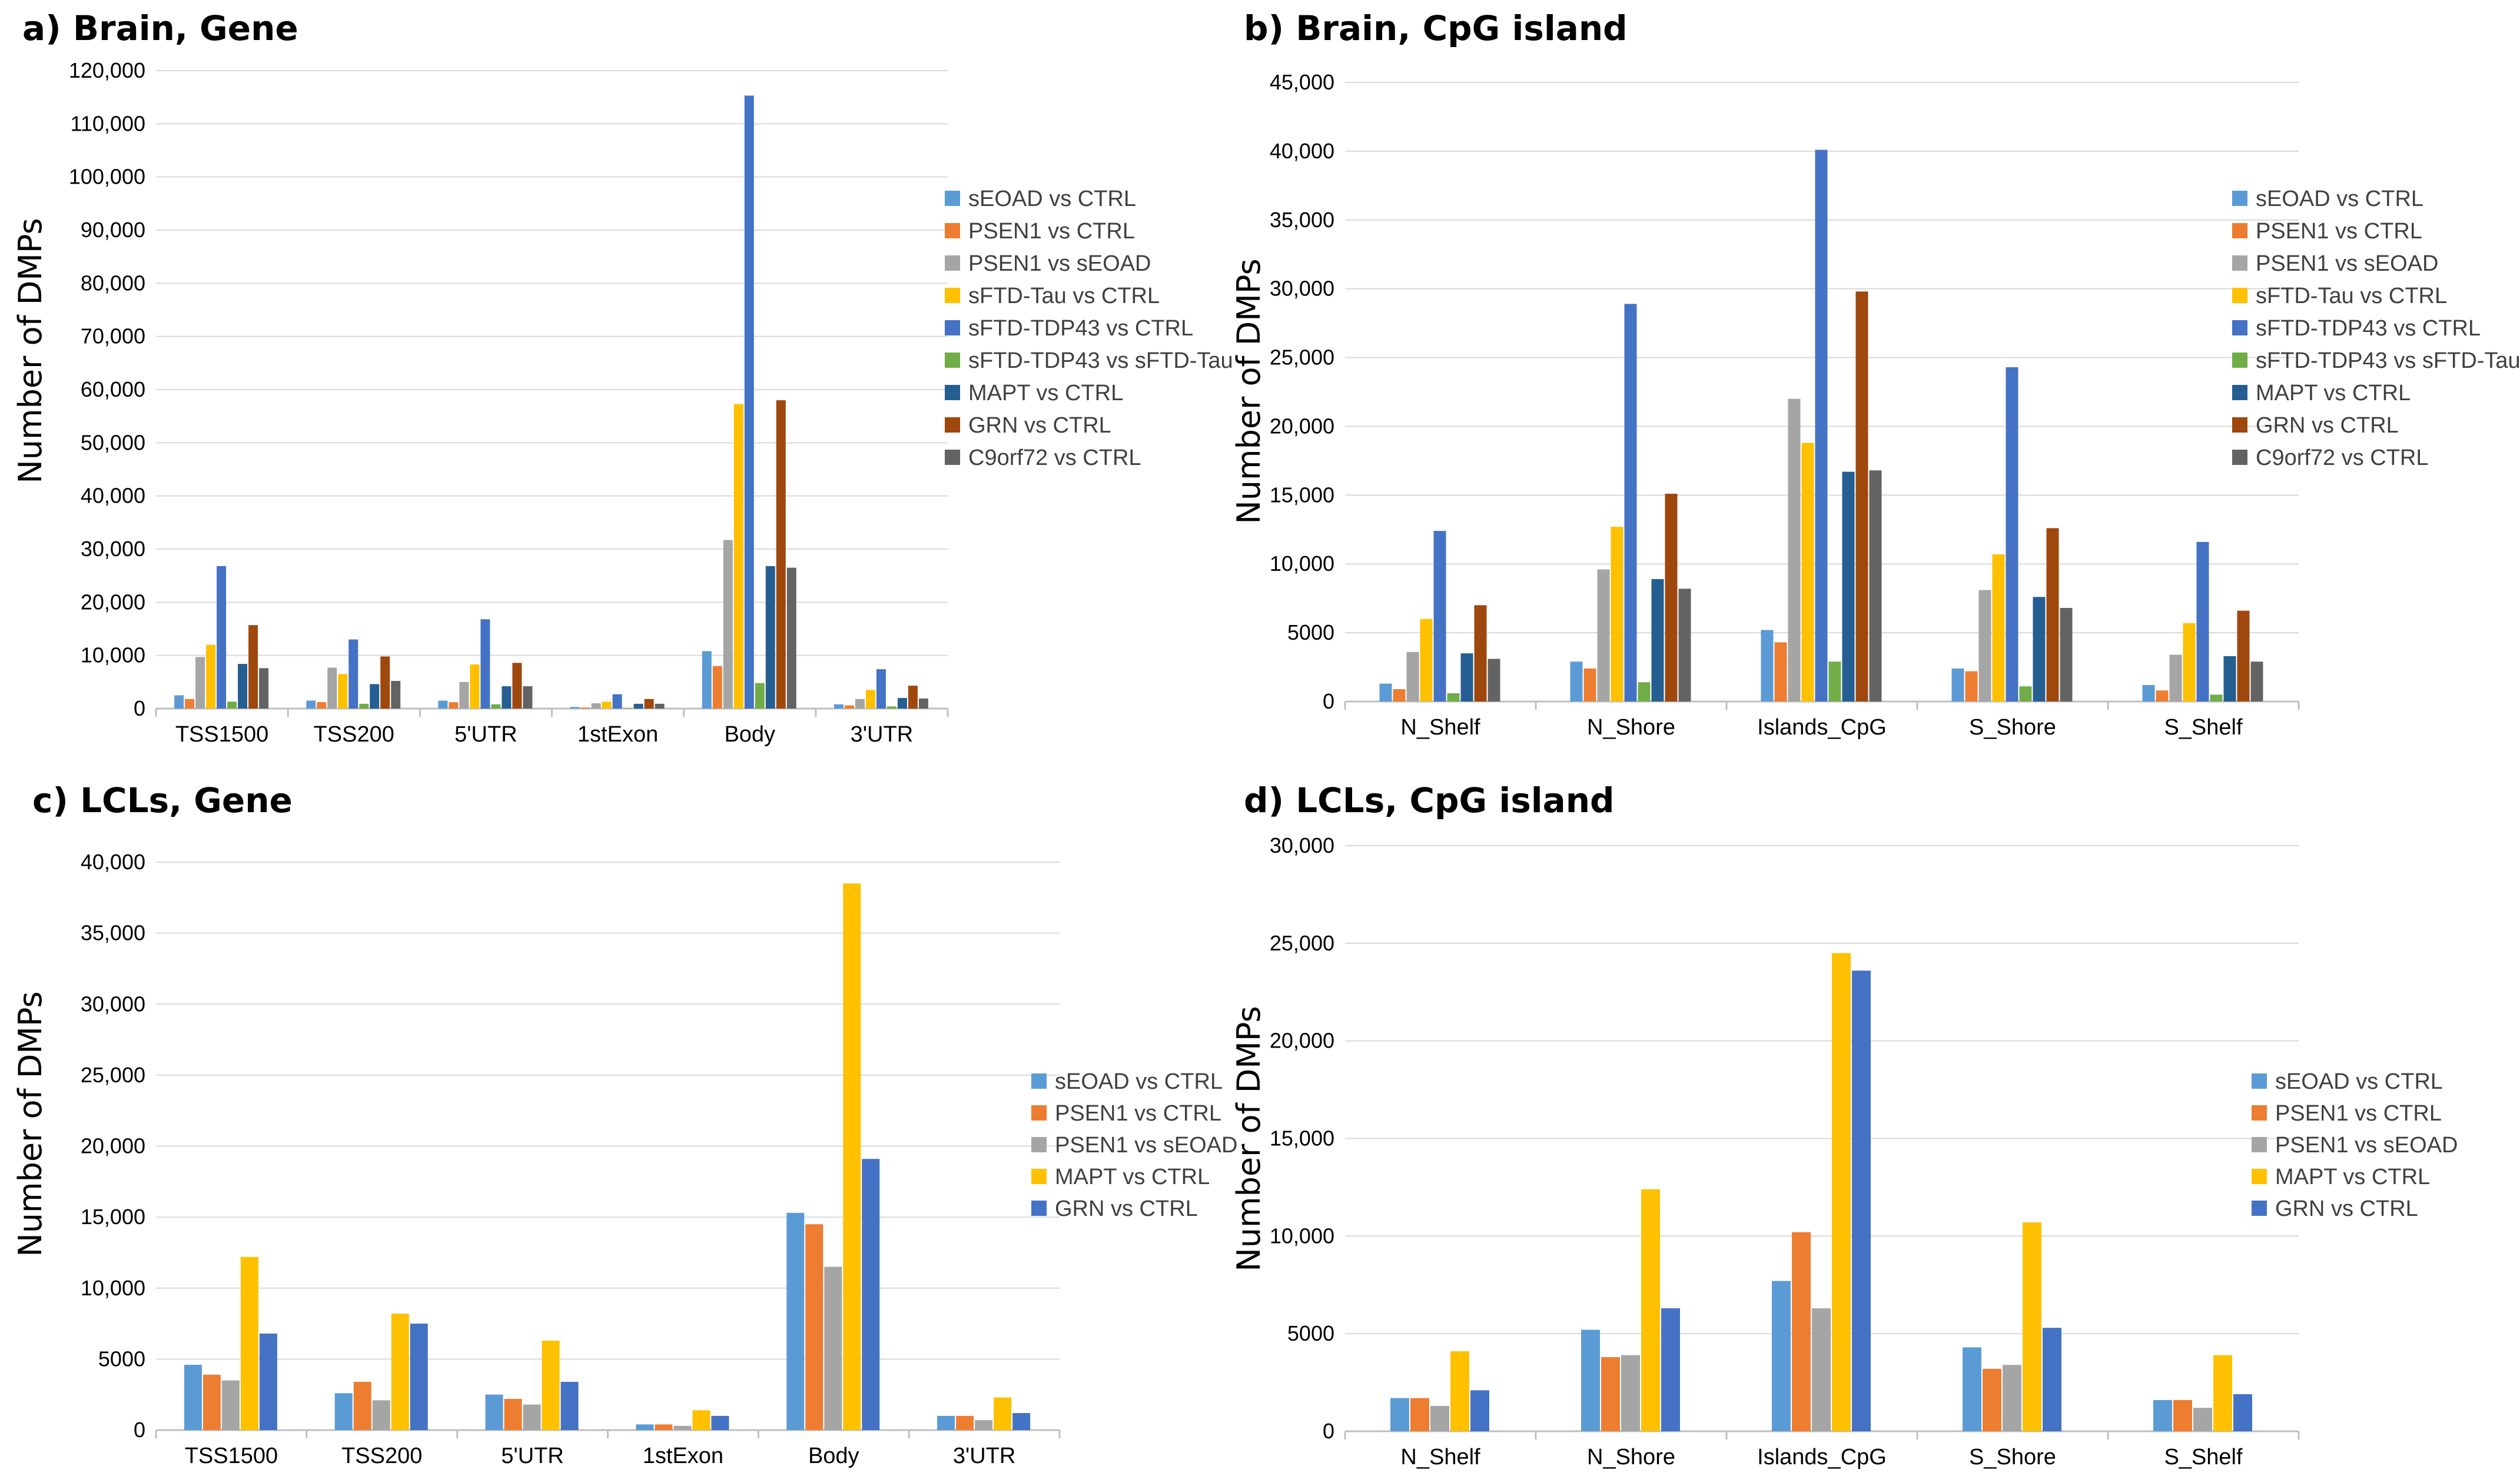 The height and width of the screenshot is (1476, 2520). I want to click on y-tick-label: 100,000, so click(107, 177).